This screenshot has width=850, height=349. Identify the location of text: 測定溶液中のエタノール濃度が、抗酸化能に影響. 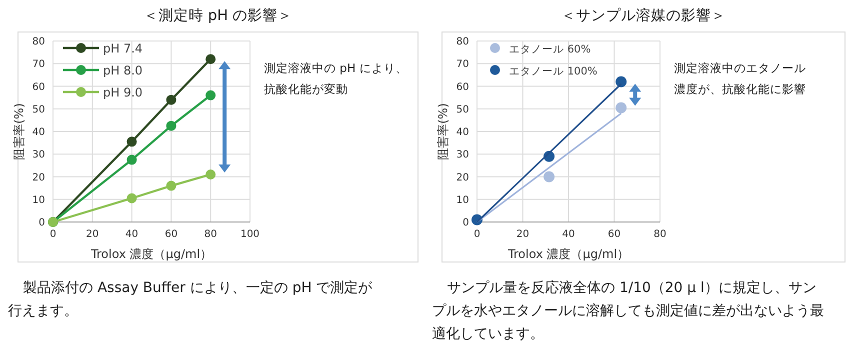
(740, 78).